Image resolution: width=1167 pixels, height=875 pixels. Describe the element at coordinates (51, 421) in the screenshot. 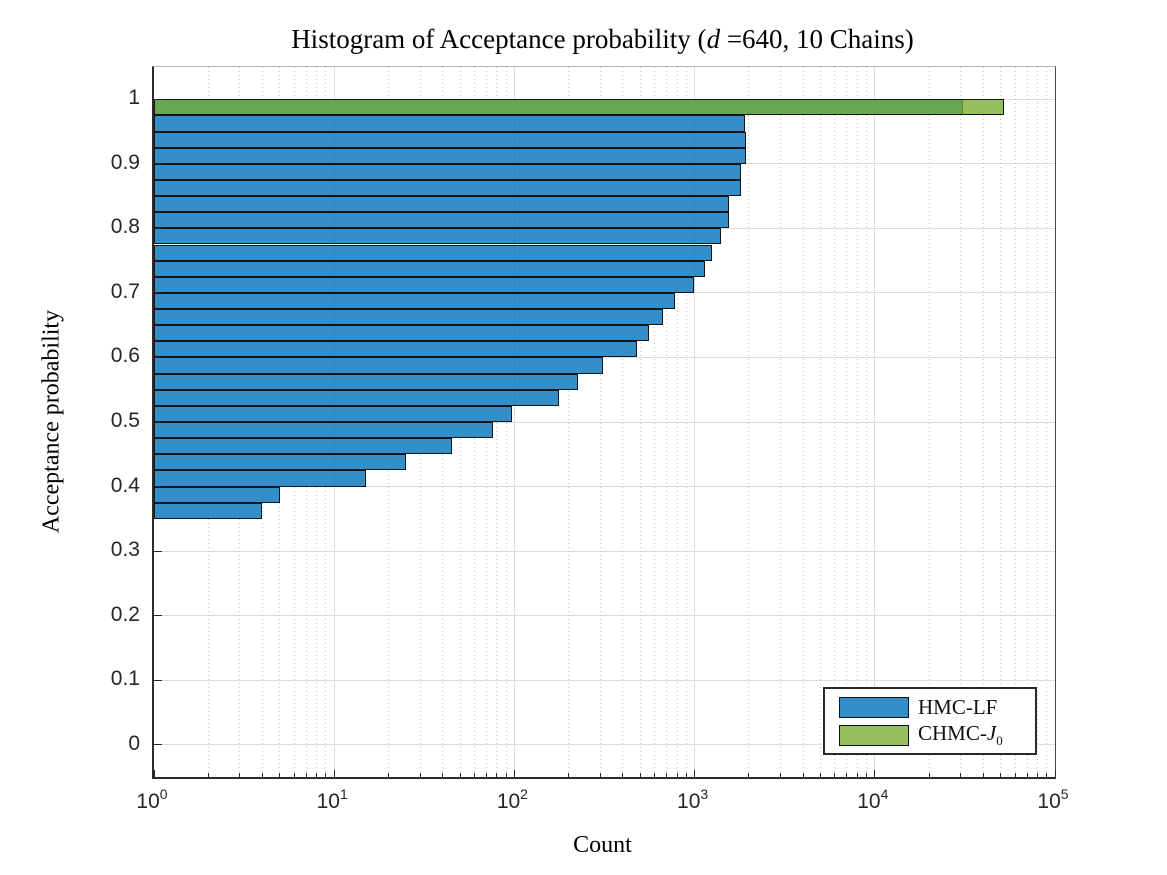

I see `y-axis-label: Acceptance probability` at that location.